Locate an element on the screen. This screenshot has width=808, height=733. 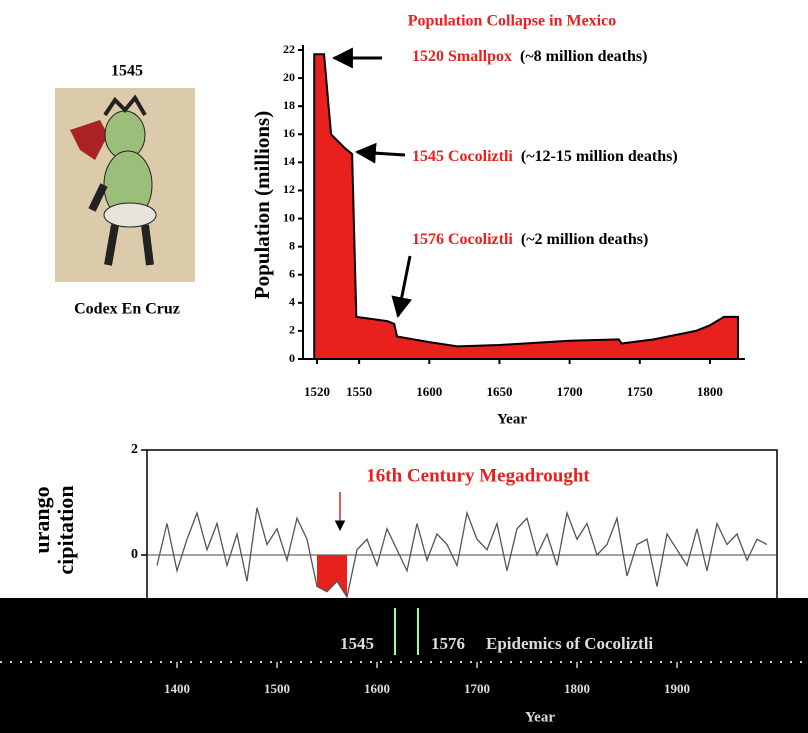
y-tick-label: 16 is located at coordinates (289, 133).